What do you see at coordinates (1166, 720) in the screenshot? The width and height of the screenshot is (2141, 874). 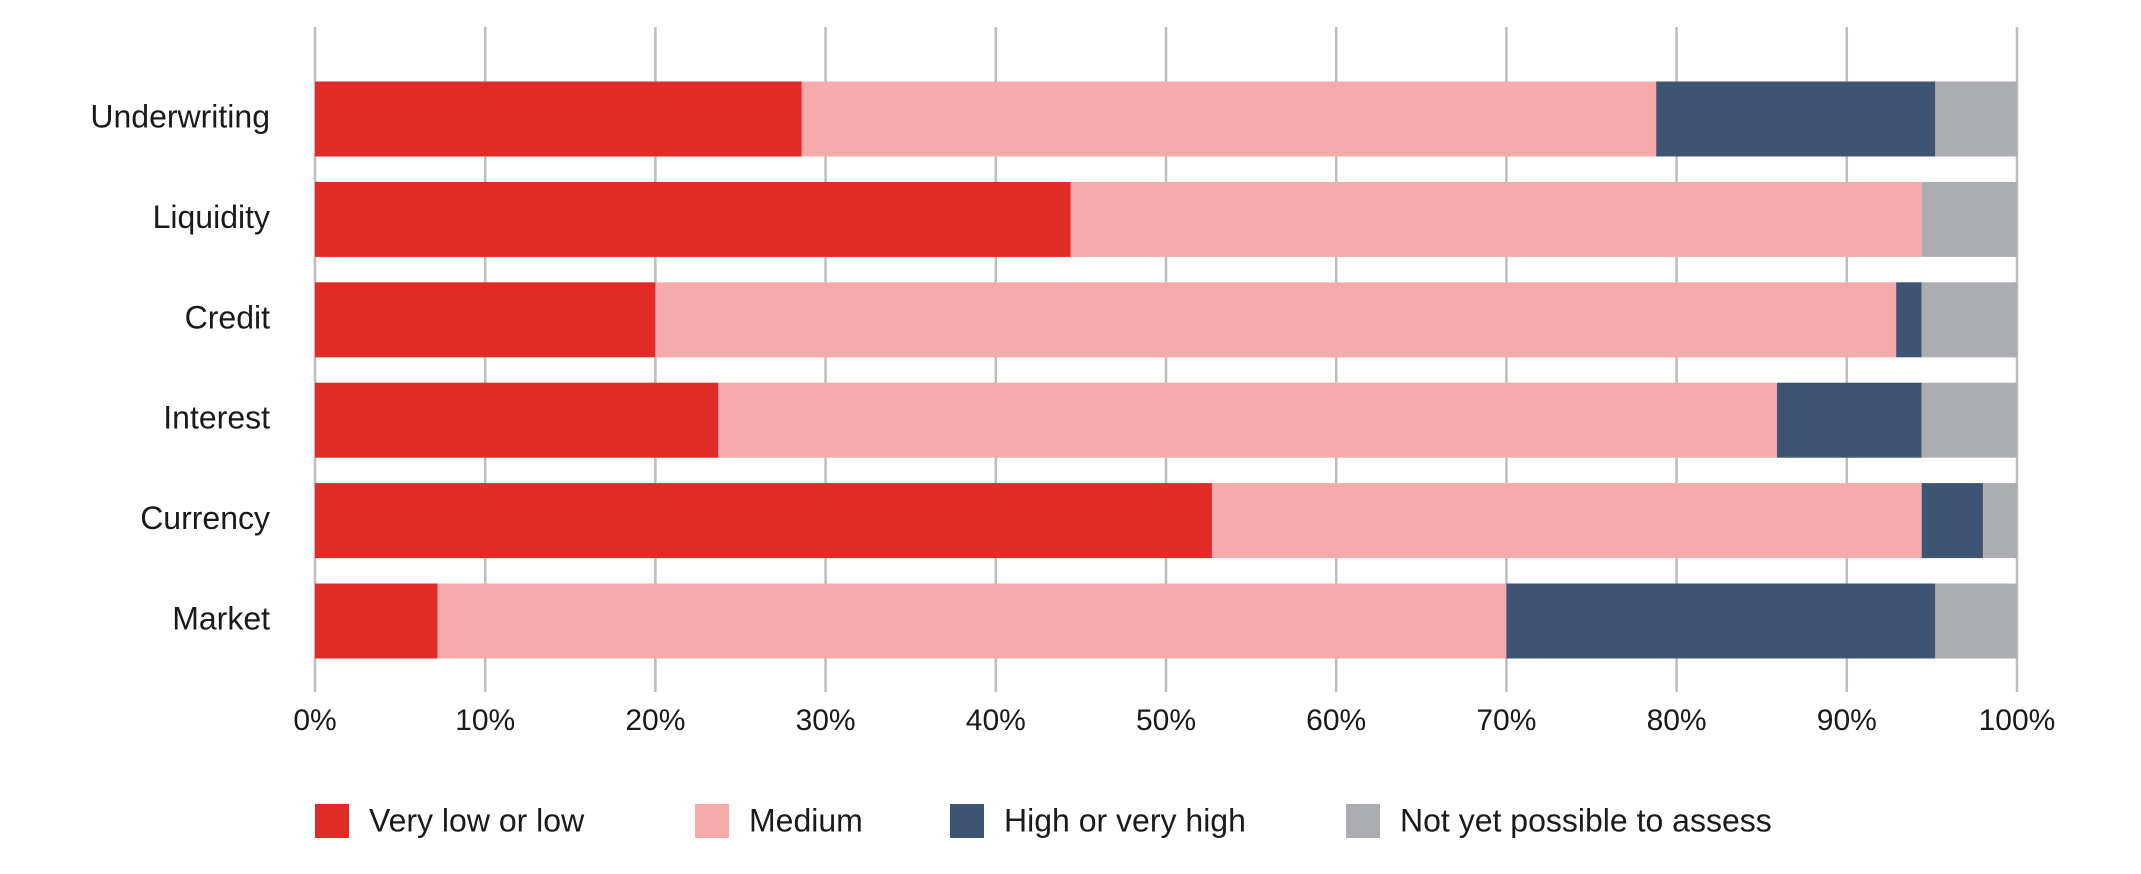 I see `x-tick-label: 50%` at bounding box center [1166, 720].